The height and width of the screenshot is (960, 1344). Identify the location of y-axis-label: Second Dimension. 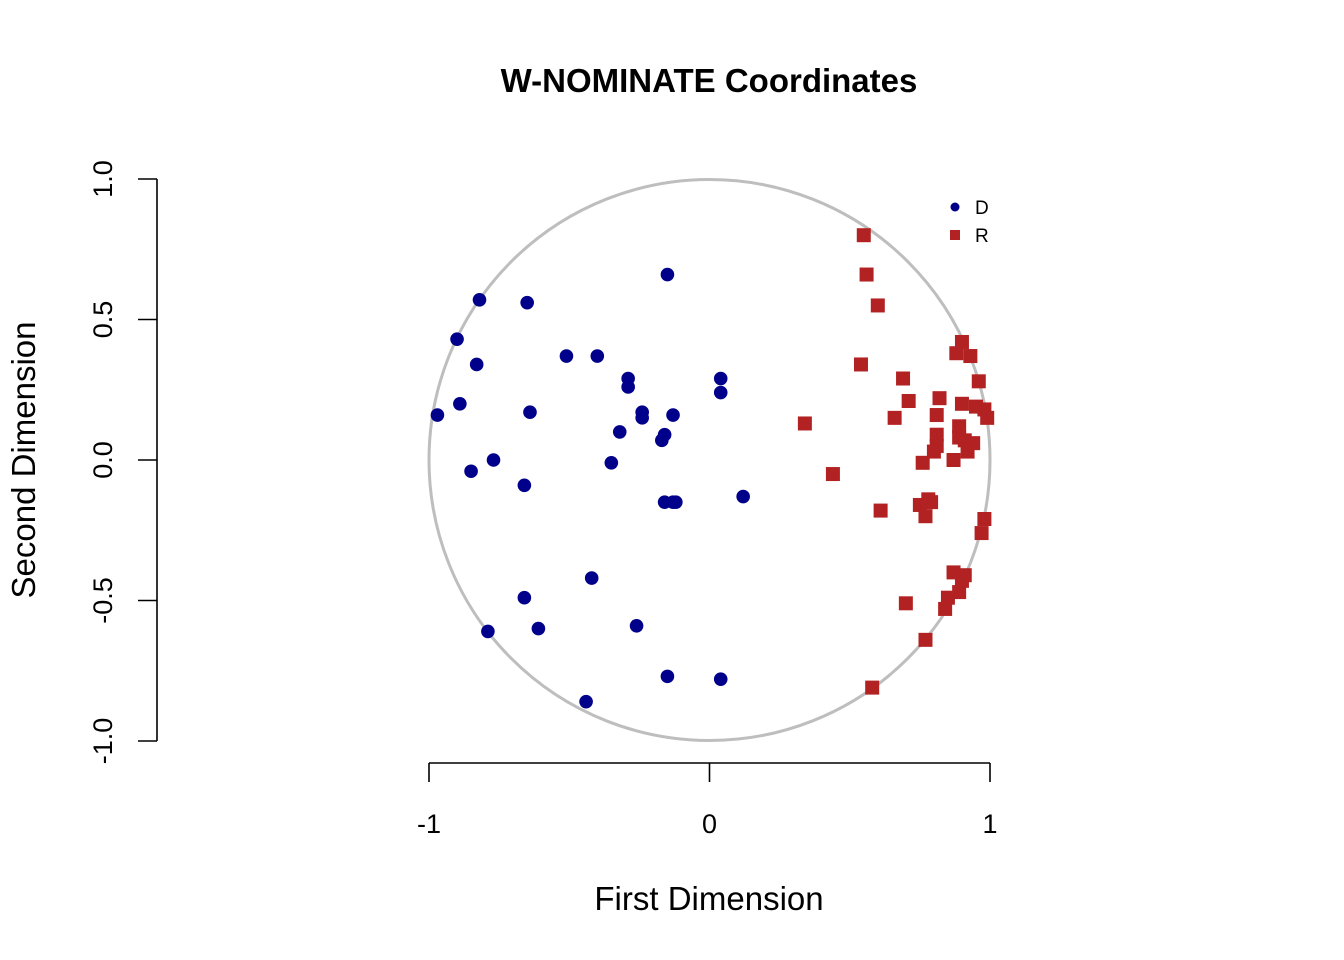
(23, 460).